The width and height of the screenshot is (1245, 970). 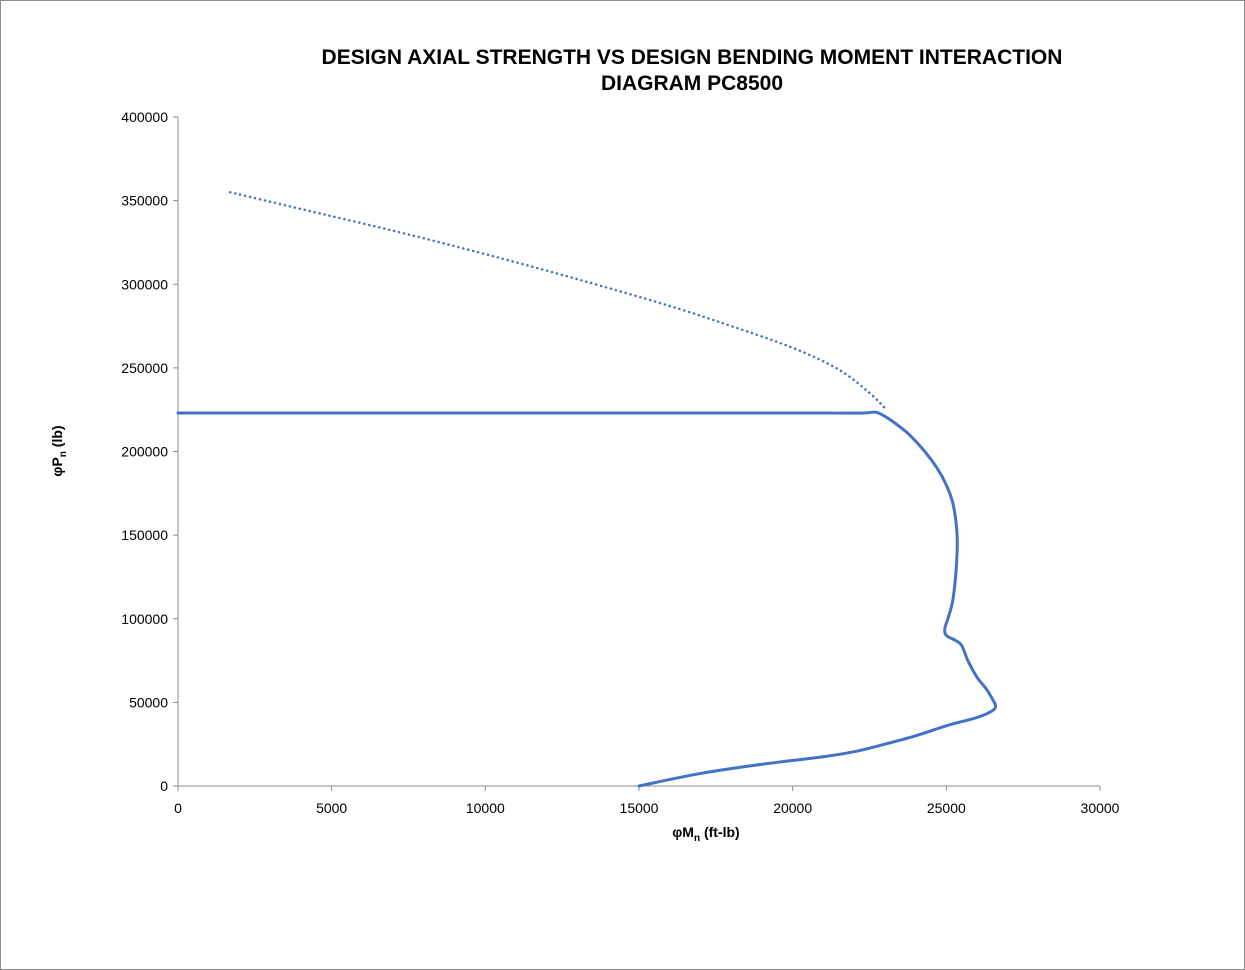 I want to click on x-axis-title-subscript: n, so click(x=697, y=838).